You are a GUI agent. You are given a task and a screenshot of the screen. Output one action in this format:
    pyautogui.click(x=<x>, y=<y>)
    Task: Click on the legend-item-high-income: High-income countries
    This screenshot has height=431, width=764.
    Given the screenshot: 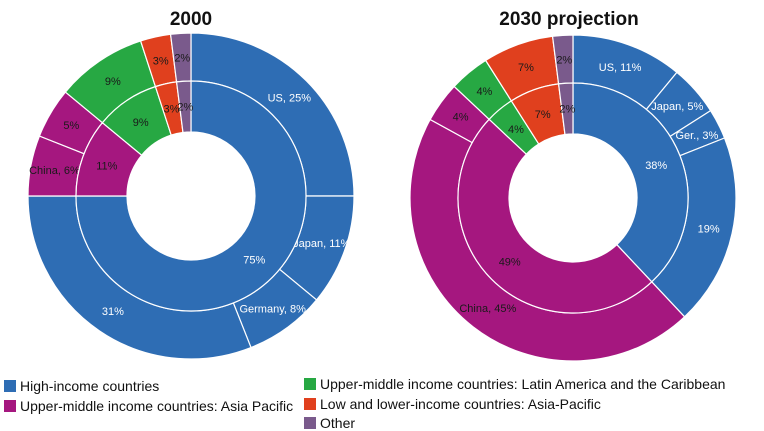 What is the action you would take?
    pyautogui.click(x=81, y=386)
    